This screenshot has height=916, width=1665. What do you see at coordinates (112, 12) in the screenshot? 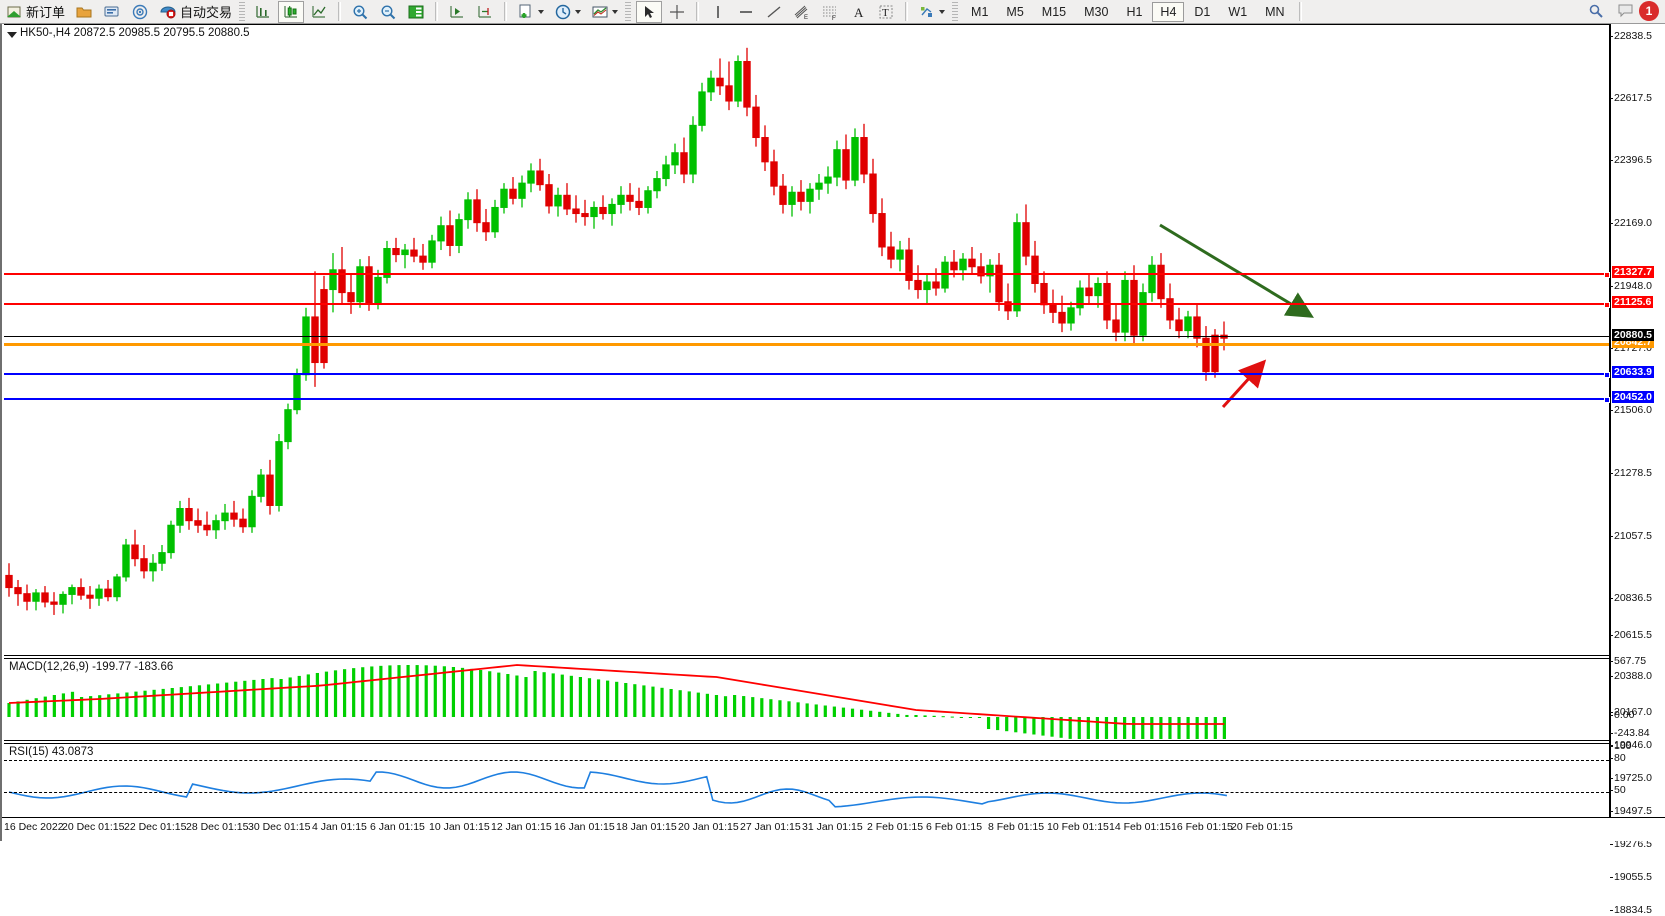
I see `terminal-button` at bounding box center [112, 12].